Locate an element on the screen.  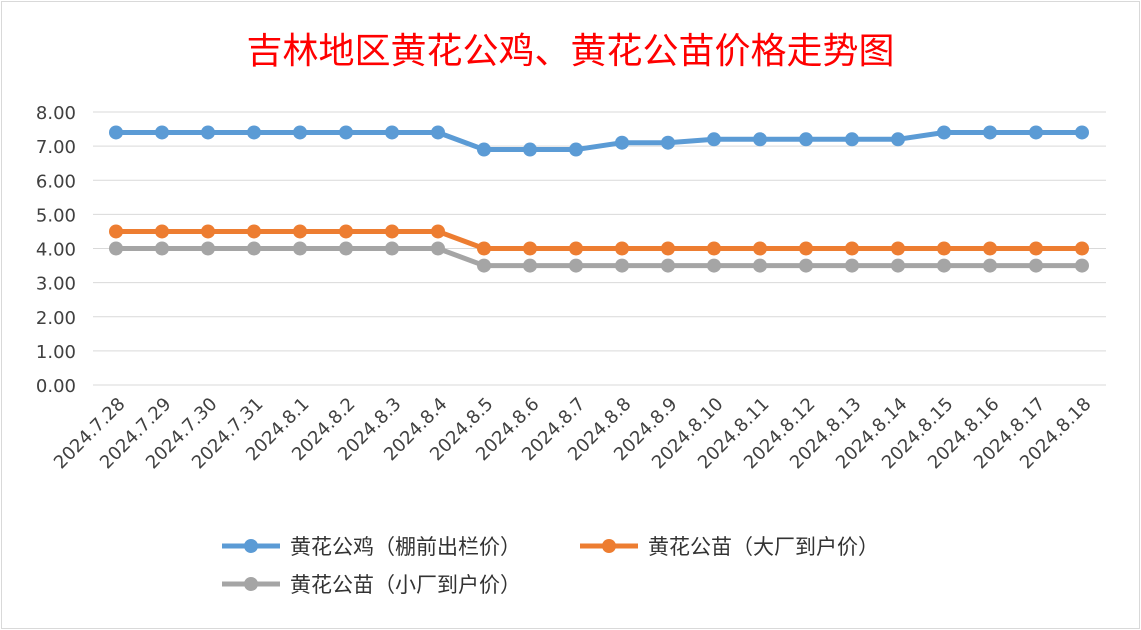
legend-item: 黄花公苗（小厂到户价） is located at coordinates (371, 585).